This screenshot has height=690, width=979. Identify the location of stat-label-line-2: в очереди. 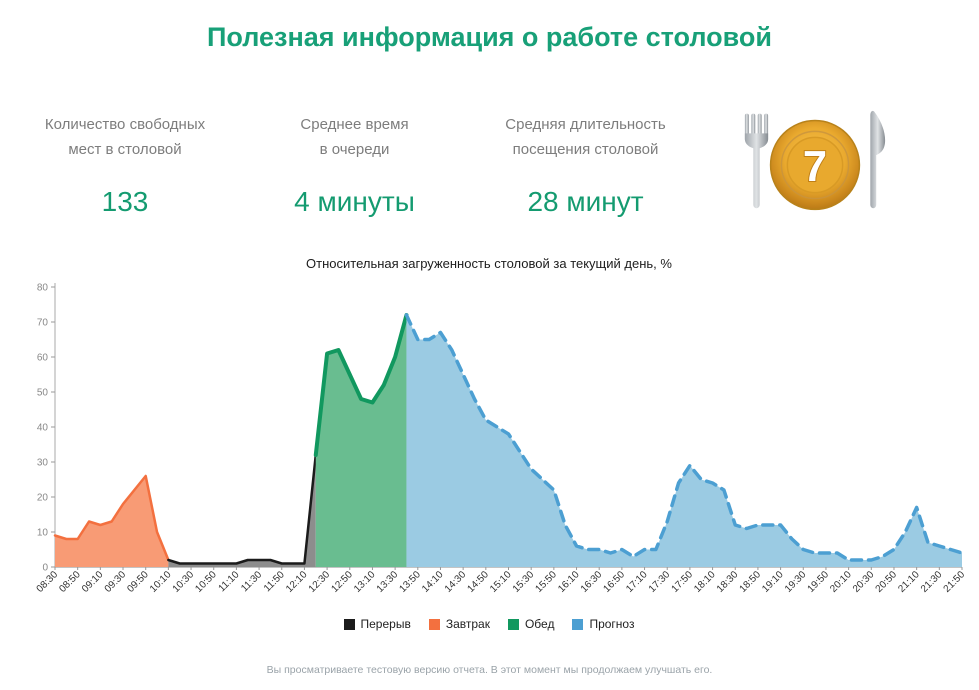
(354, 149).